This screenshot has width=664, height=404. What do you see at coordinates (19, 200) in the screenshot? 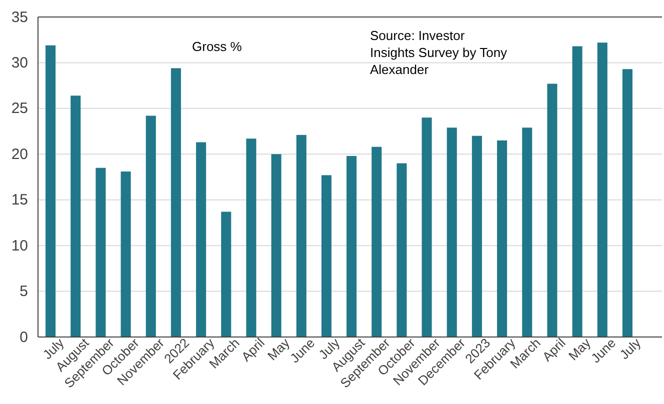
I see `y-tick-label: 15` at bounding box center [19, 200].